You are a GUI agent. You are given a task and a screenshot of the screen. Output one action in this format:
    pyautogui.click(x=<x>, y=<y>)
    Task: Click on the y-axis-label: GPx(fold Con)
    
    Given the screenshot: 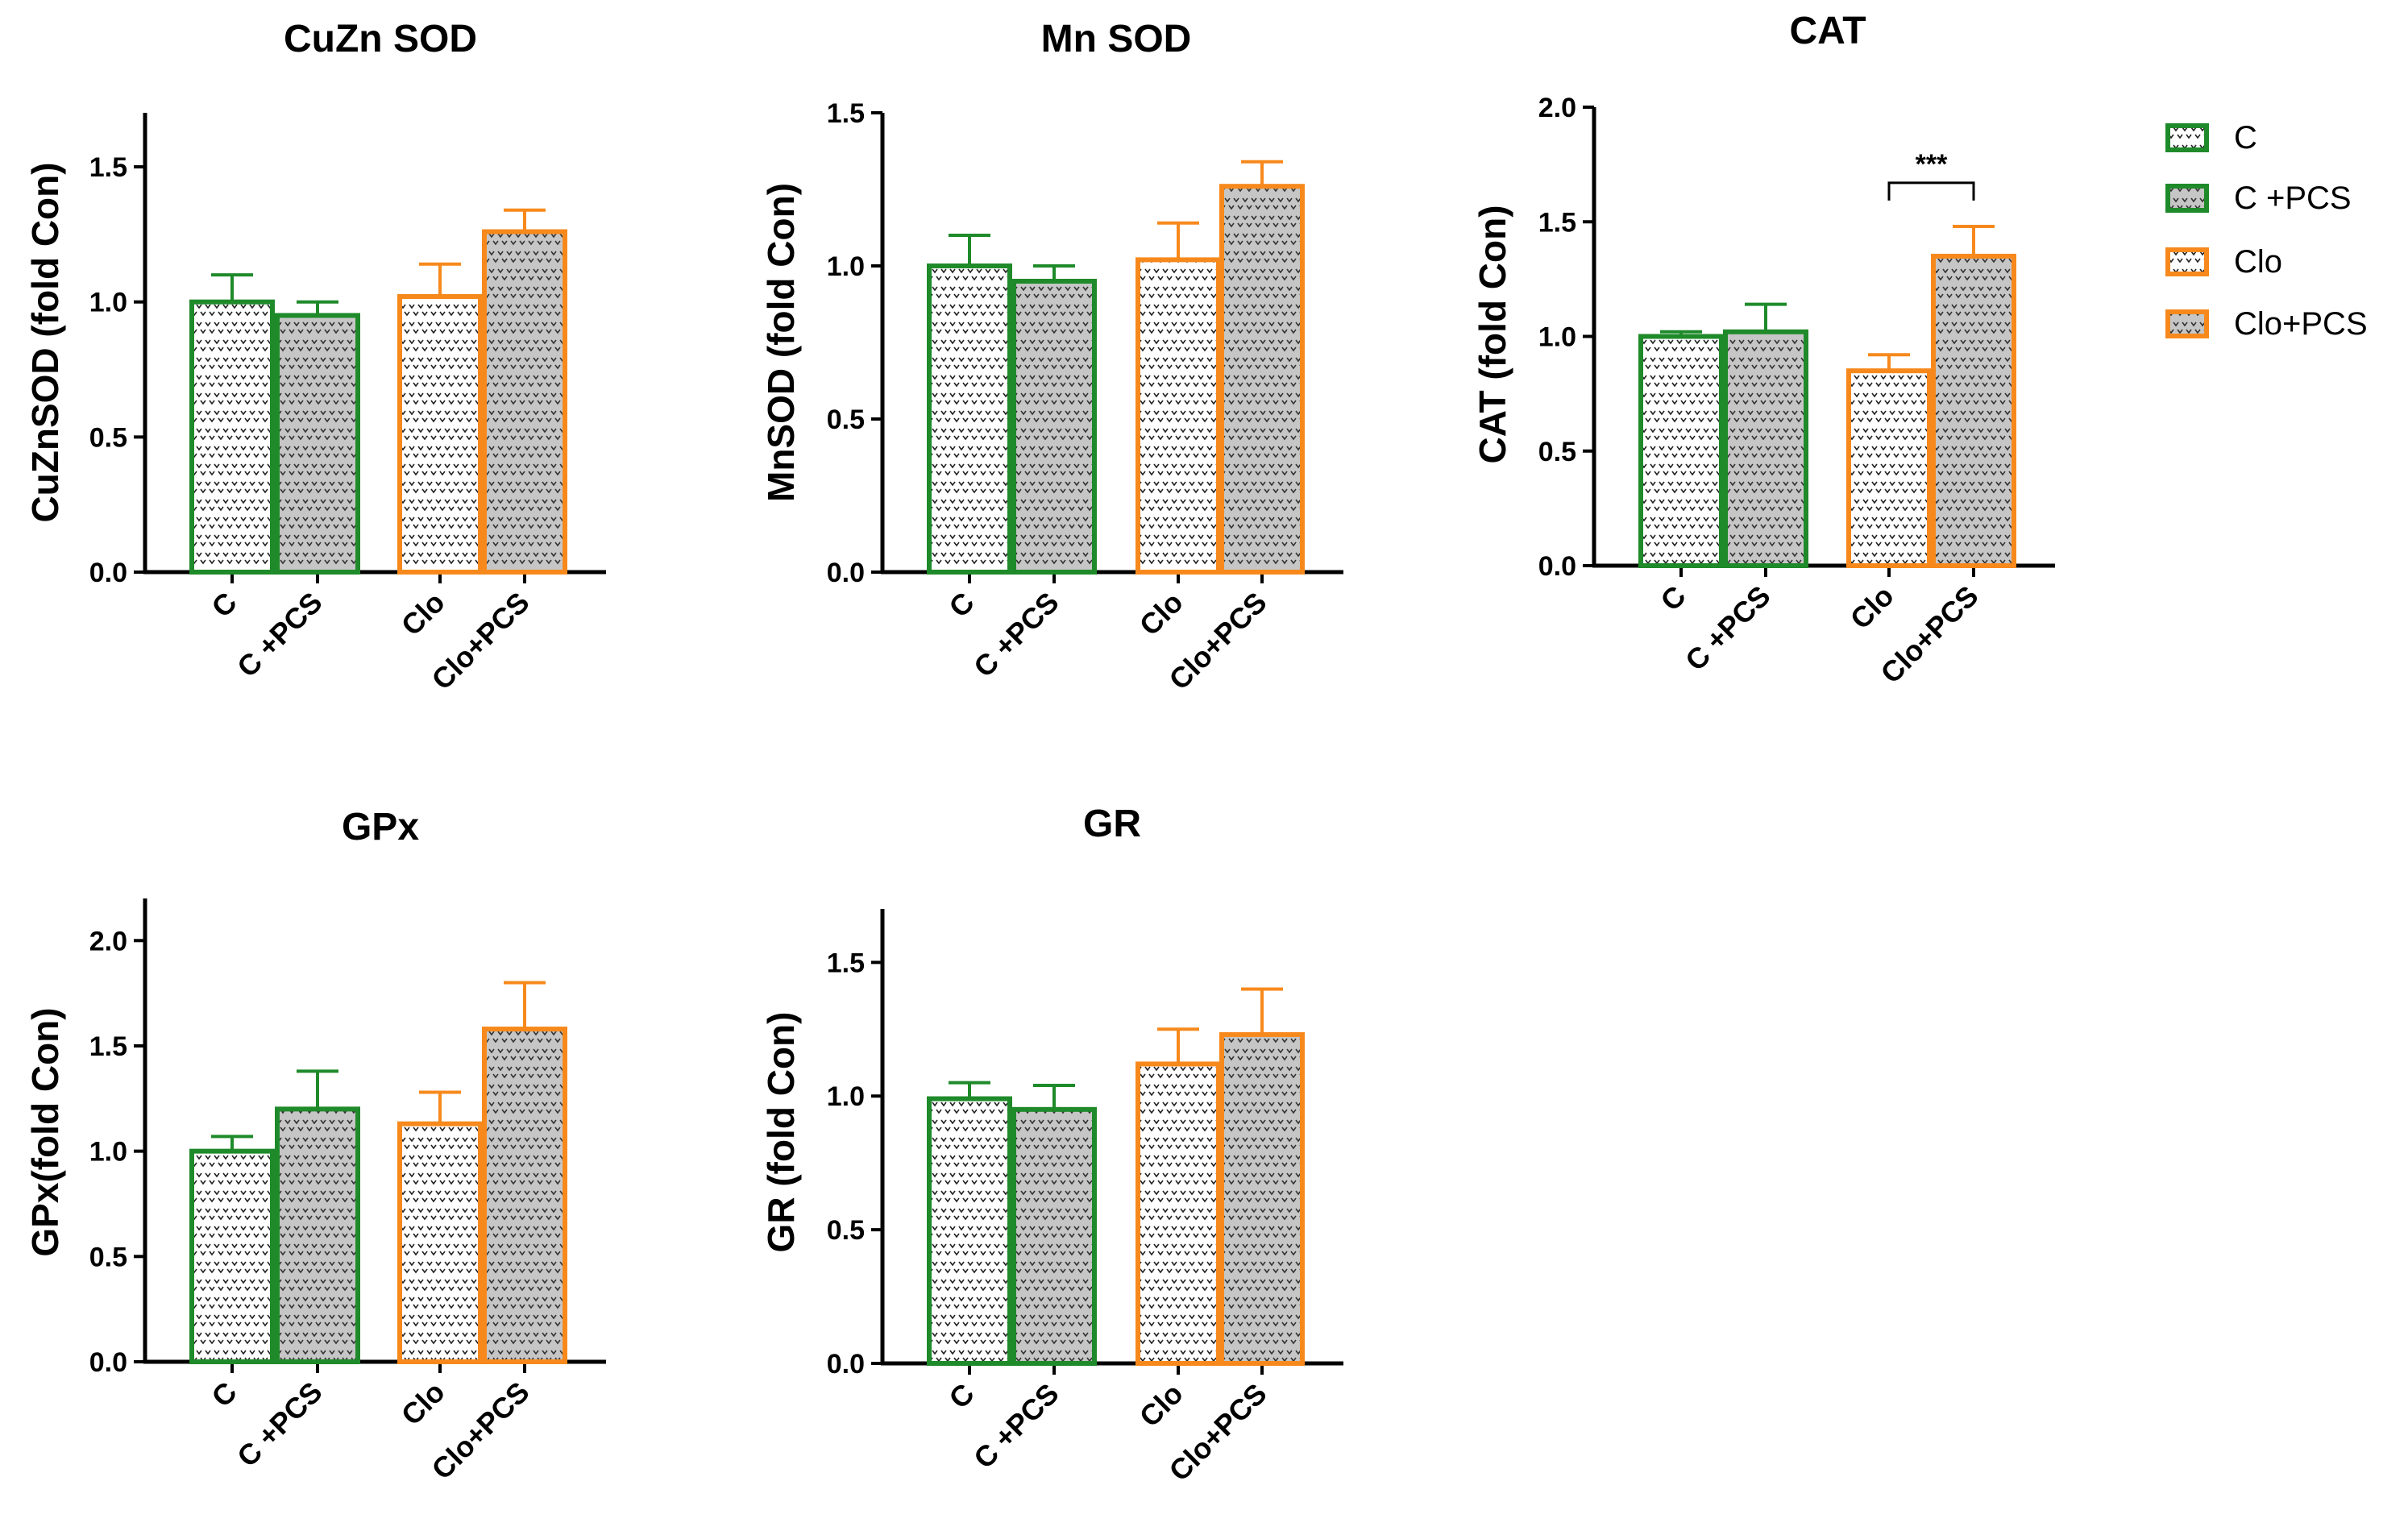 What is the action you would take?
    pyautogui.click(x=45, y=1131)
    